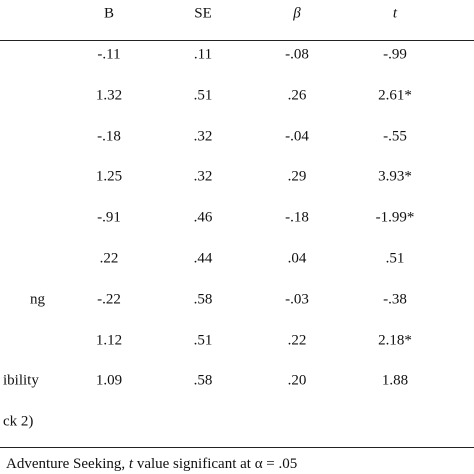  Describe the element at coordinates (395, 13) in the screenshot. I see `column-header: t` at that location.